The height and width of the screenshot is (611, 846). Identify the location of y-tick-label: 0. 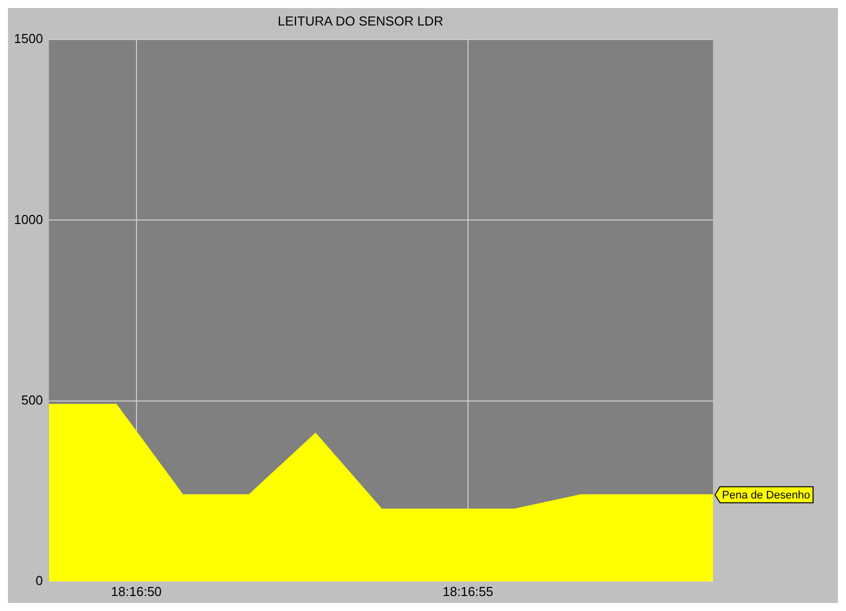
(39, 580).